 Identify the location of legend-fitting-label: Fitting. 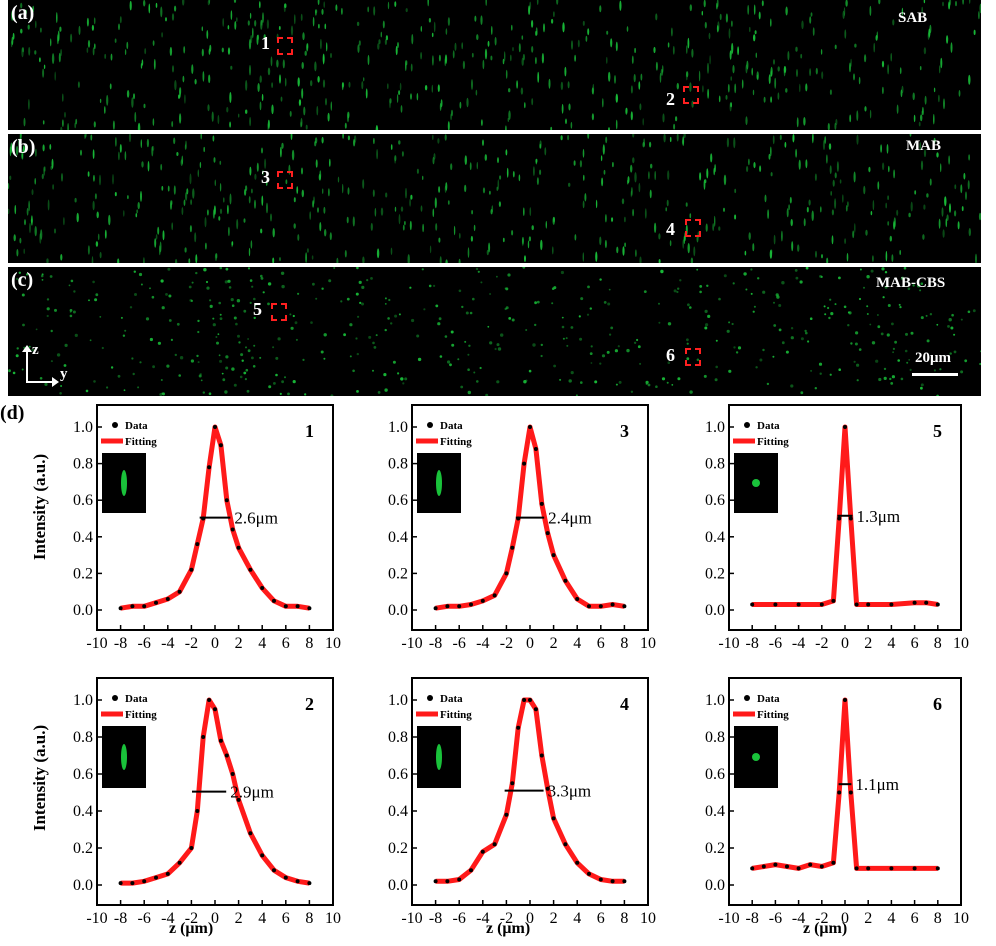
(773, 715).